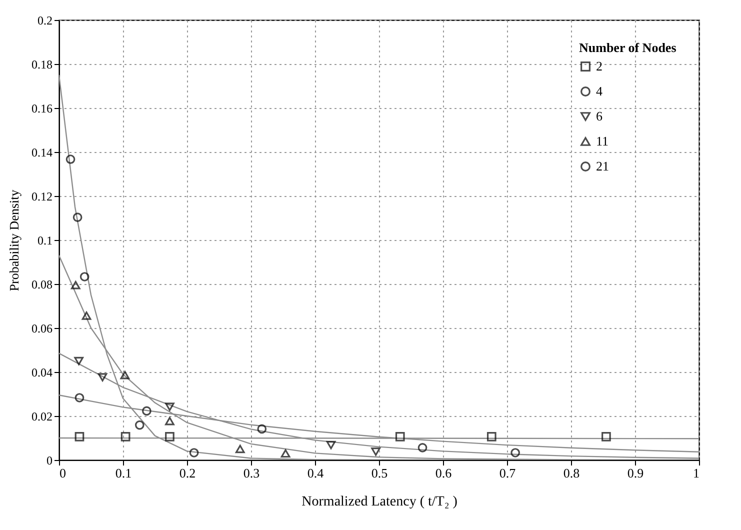 This screenshot has width=741, height=530. Describe the element at coordinates (14, 240) in the screenshot. I see `y-axis-title: Probability Density` at that location.